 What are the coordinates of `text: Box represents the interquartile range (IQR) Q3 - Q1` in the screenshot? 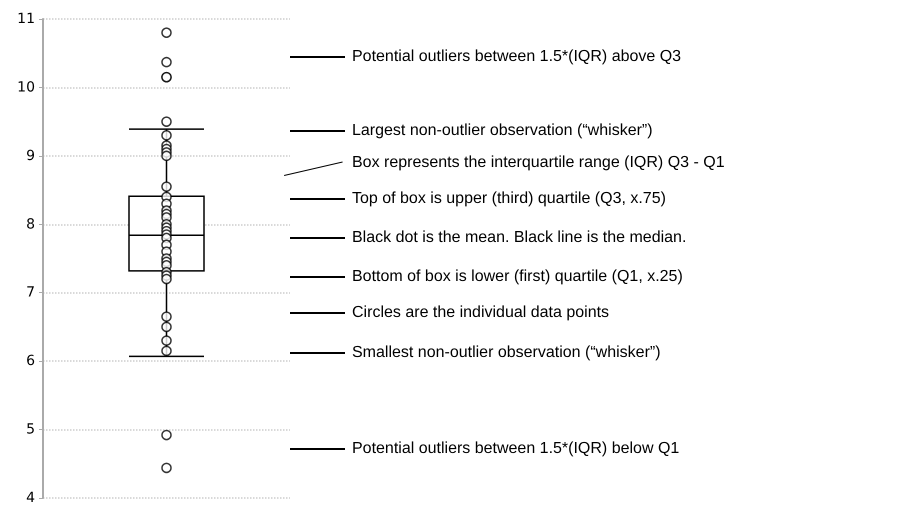 It's located at (538, 163).